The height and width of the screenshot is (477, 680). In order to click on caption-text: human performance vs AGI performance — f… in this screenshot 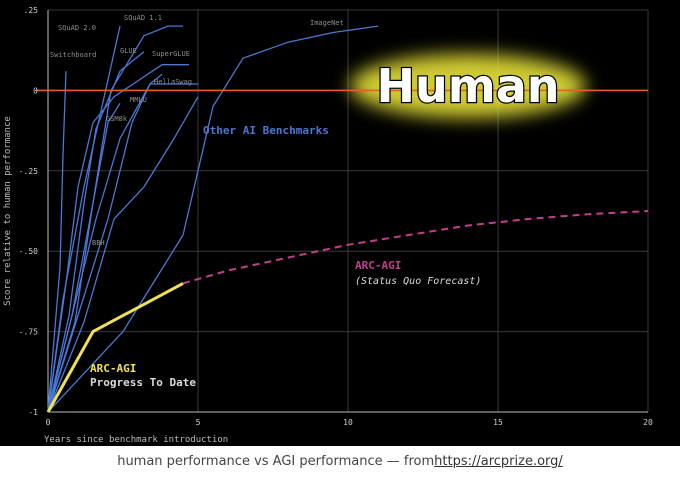, I will do `click(276, 461)`.